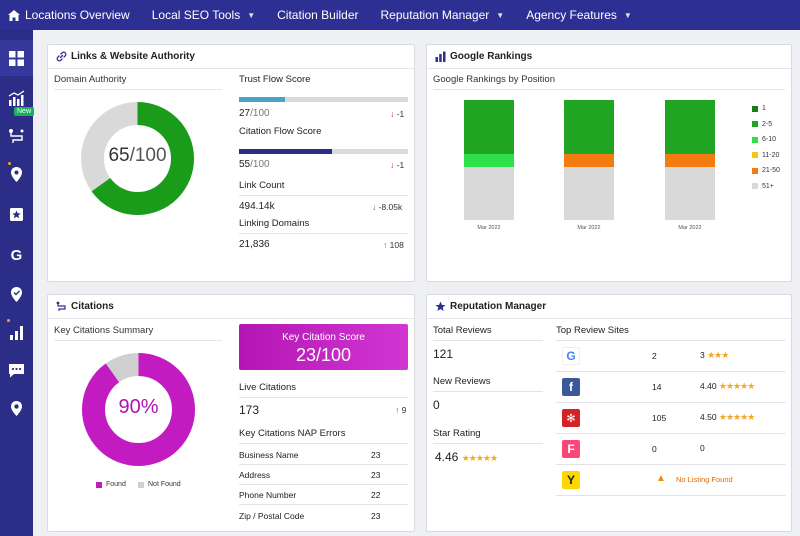 Image resolution: width=800 pixels, height=536 pixels. Describe the element at coordinates (397, 410) in the screenshot. I see `arrow-up-icon: ↑` at that location.